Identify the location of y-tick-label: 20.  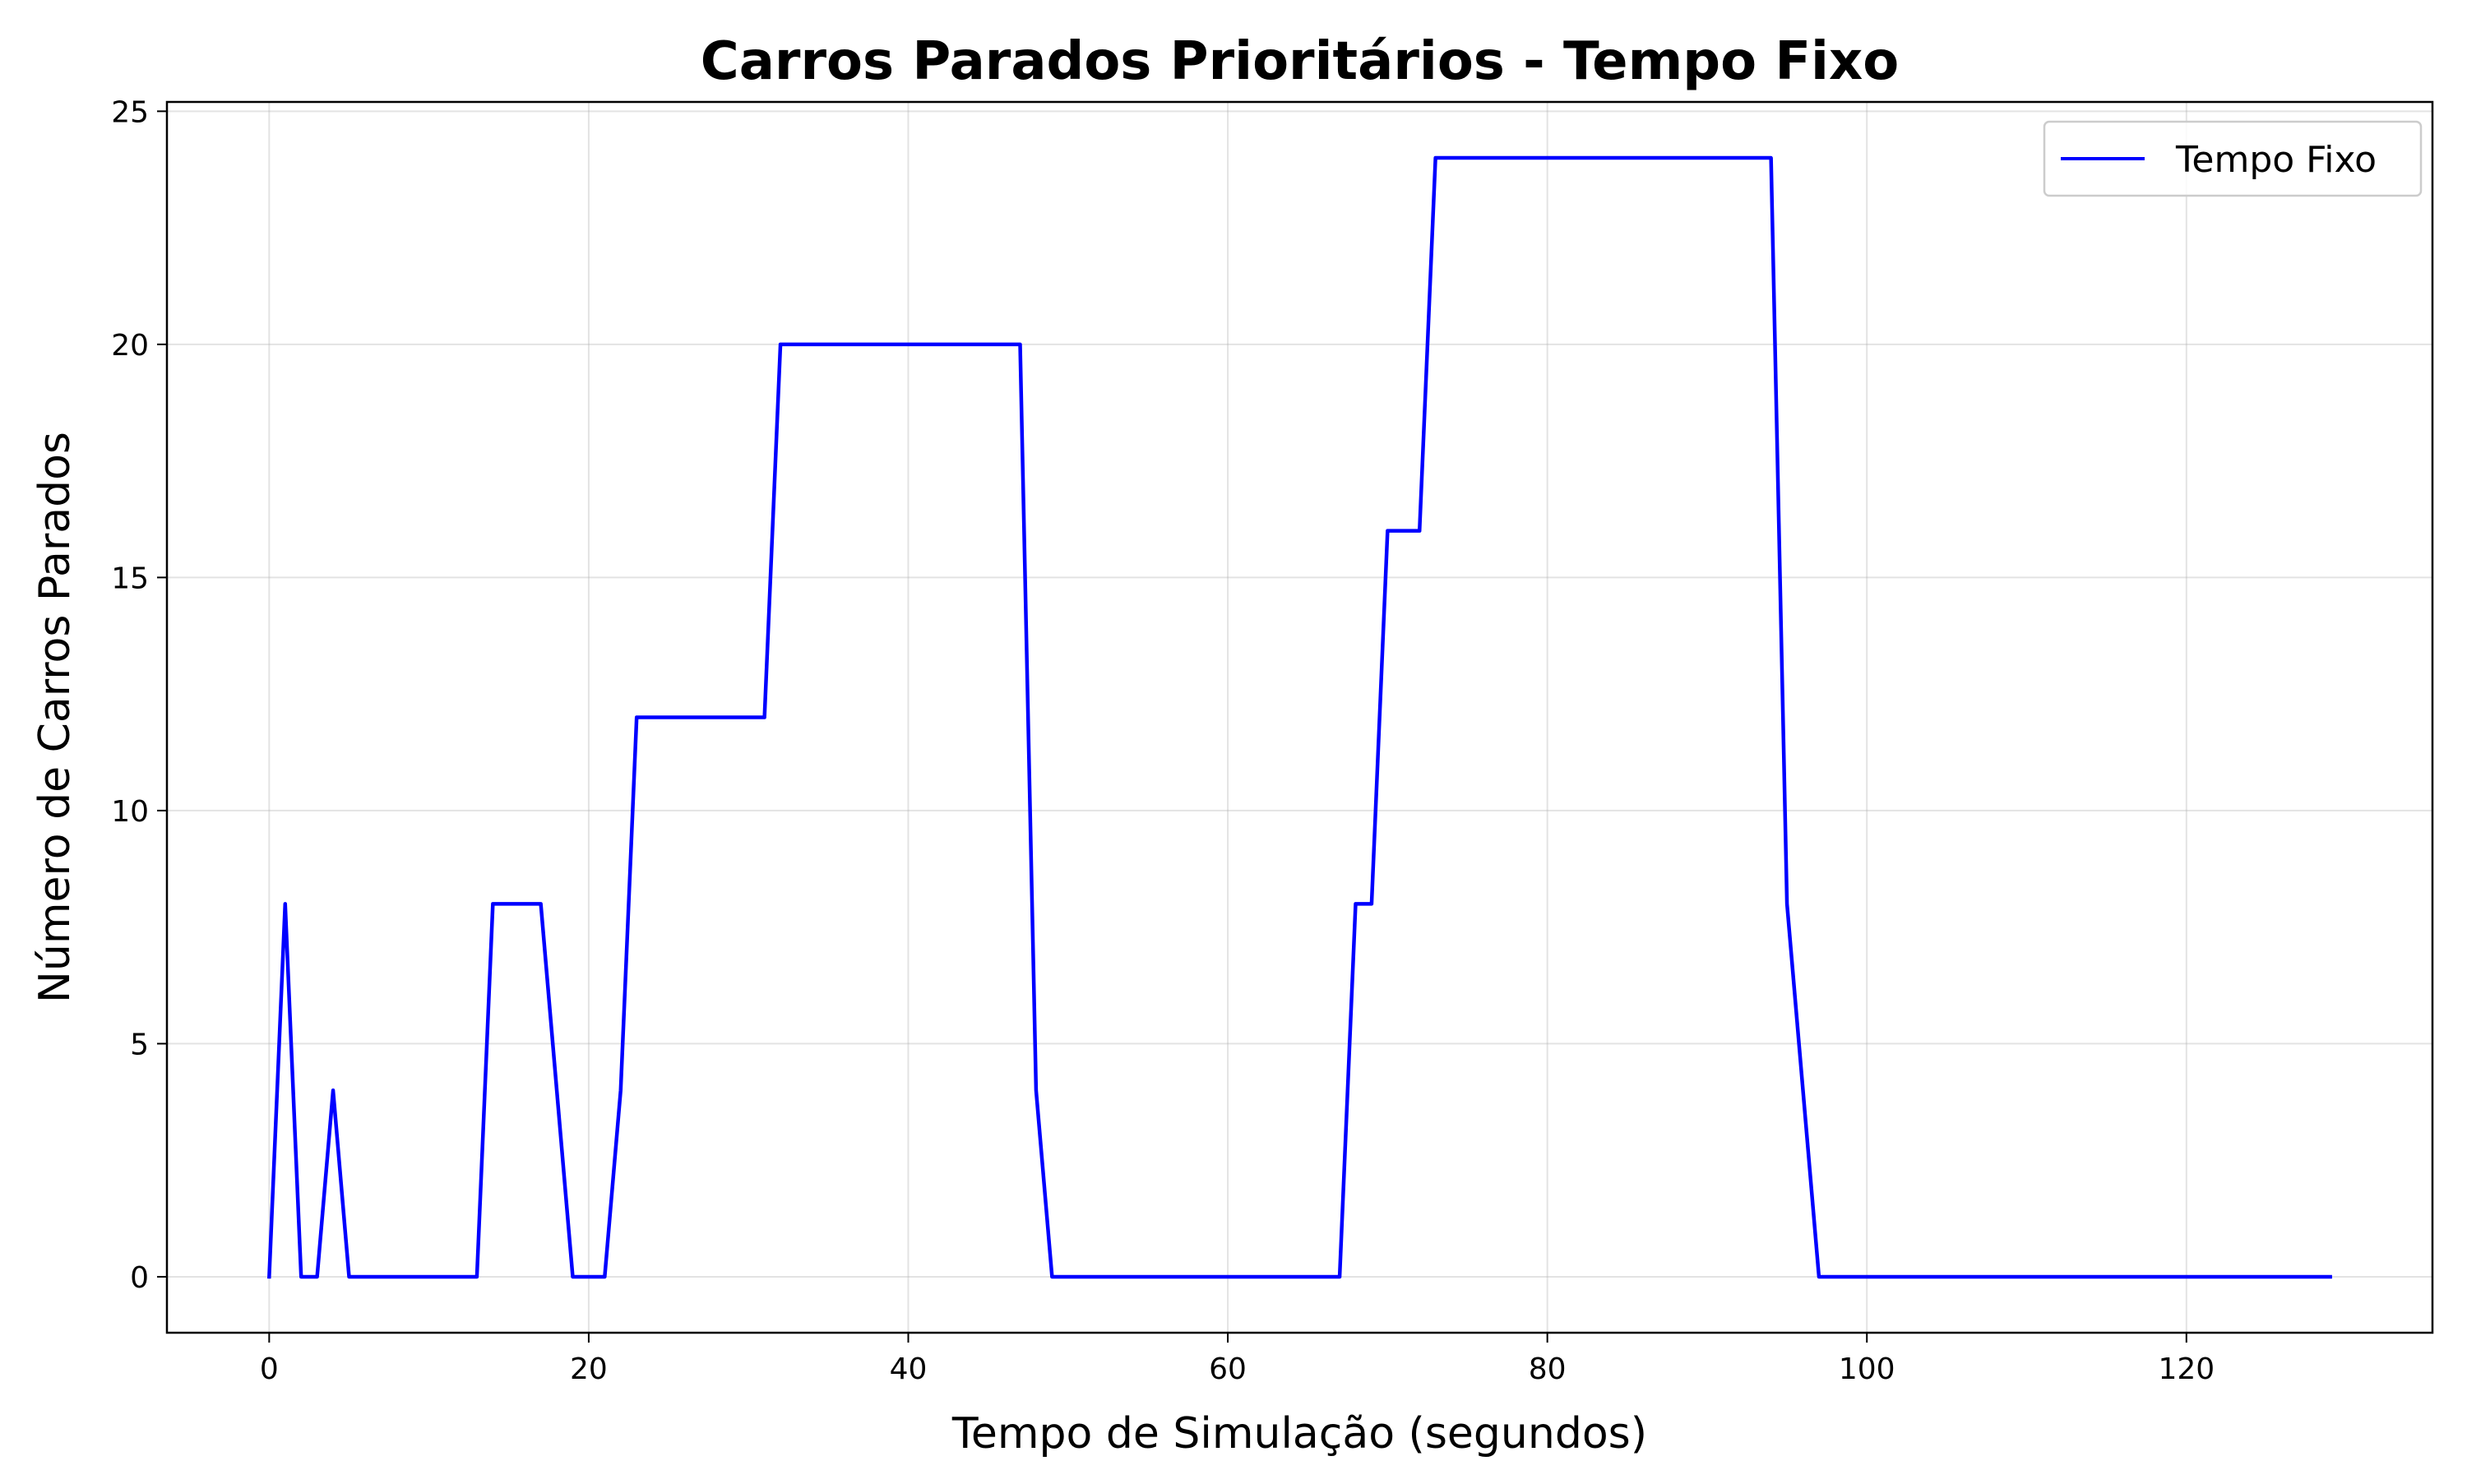
(130, 346).